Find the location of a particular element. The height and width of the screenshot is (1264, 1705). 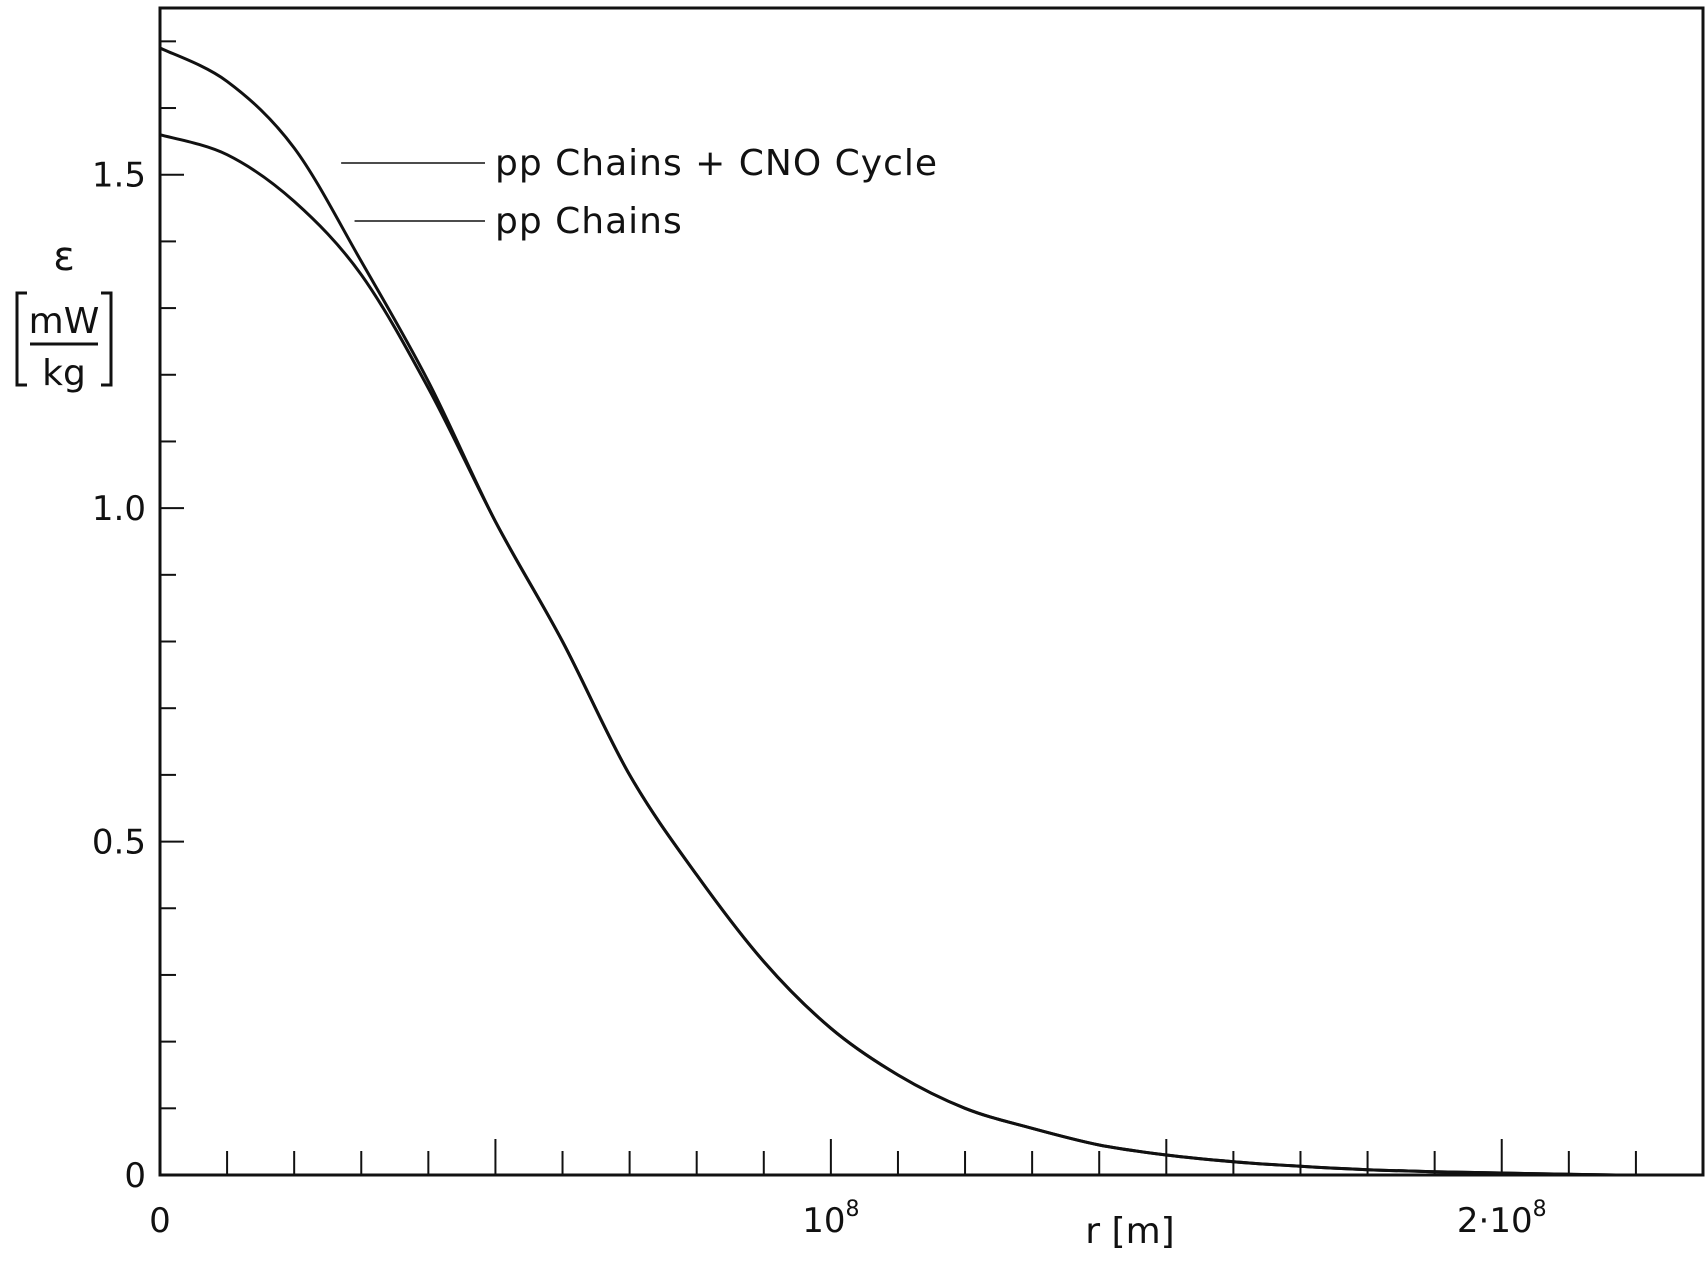

y-axis-symbol: ε is located at coordinates (64, 257).